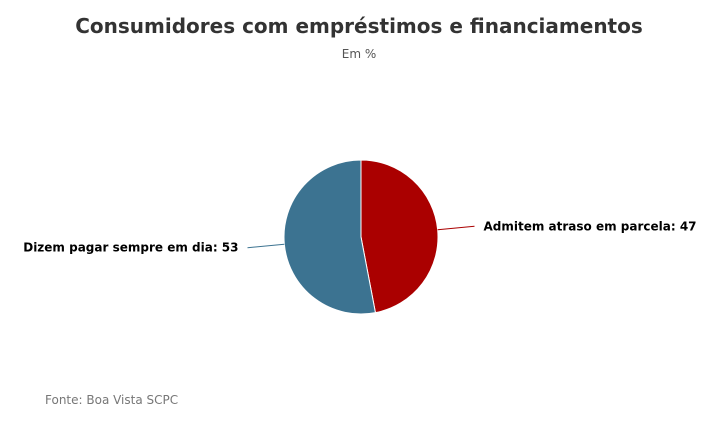 The image size is (718, 435). I want to click on leader-lines, so click(361, 237).